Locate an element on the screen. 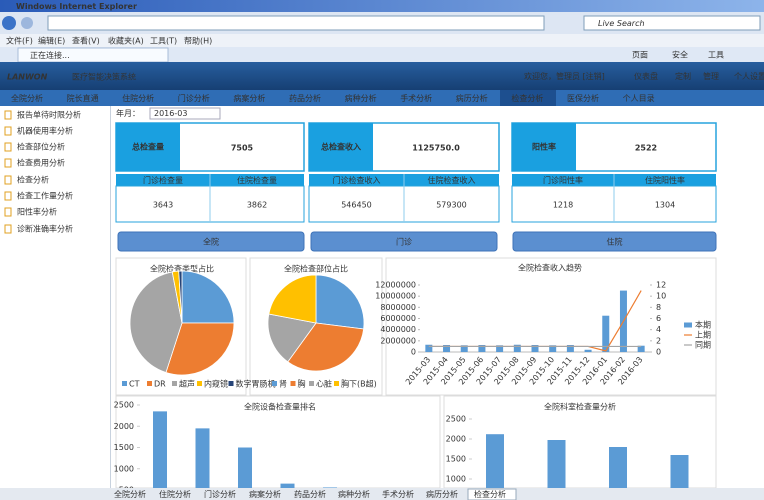 This screenshot has height=500, width=764. menu-item: 编辑(E) is located at coordinates (51, 41).